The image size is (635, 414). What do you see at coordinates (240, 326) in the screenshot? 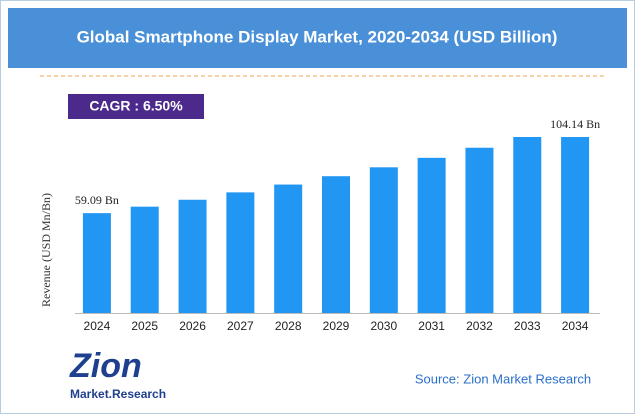
I see `x-tick-label: 2027` at bounding box center [240, 326].